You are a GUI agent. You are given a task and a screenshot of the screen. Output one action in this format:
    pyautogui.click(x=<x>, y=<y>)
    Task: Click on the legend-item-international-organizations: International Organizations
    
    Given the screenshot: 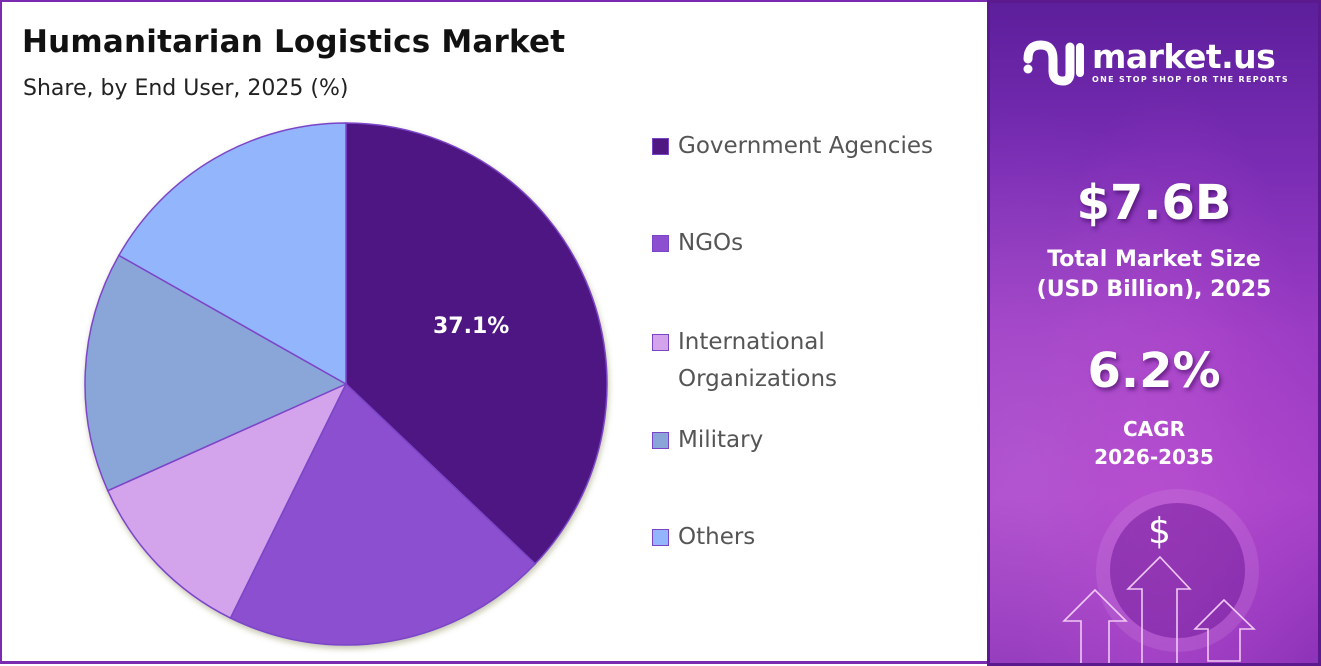 What is the action you would take?
    pyautogui.click(x=760, y=361)
    